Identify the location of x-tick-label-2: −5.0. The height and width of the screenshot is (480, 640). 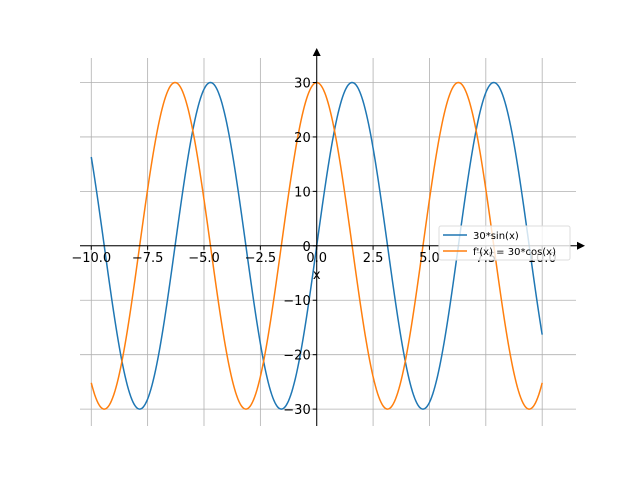
(204, 258).